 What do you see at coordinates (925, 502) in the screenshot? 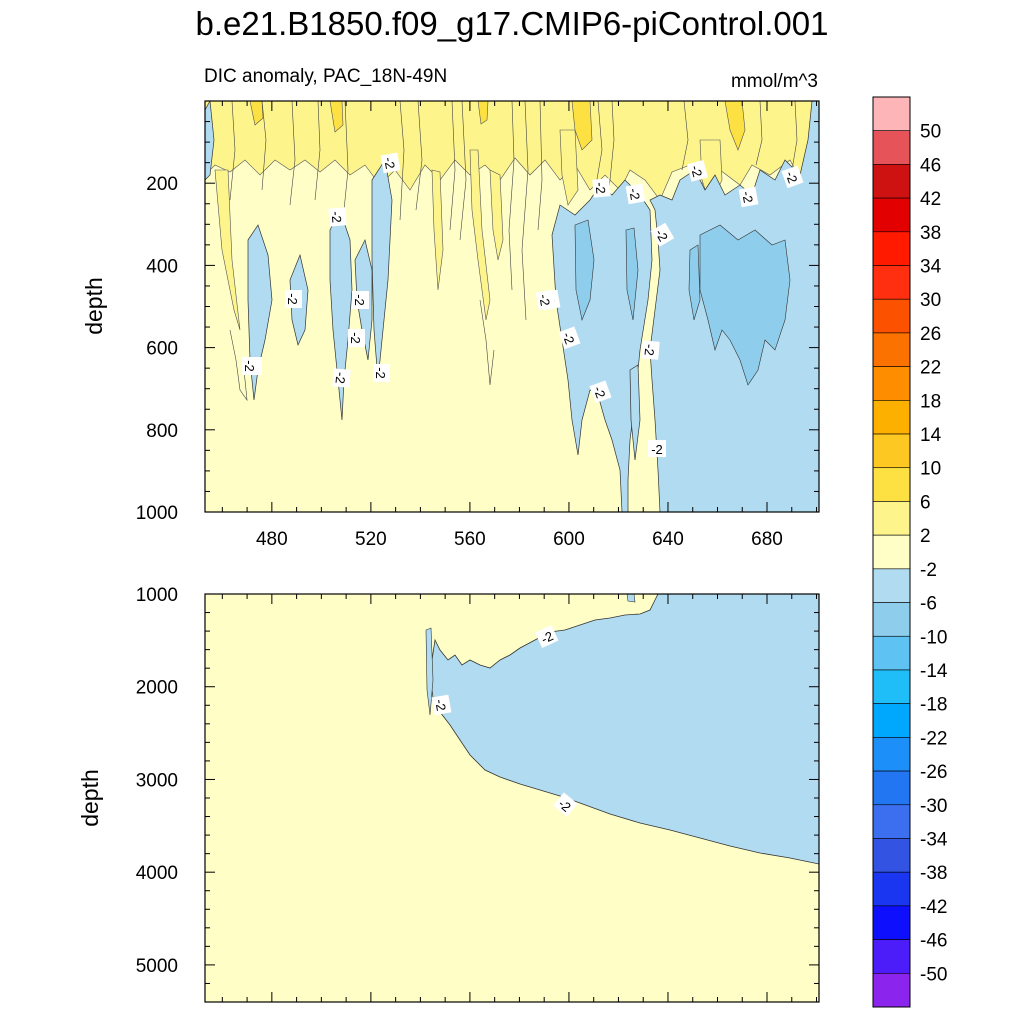
I see `colorbar-level-label: 6` at bounding box center [925, 502].